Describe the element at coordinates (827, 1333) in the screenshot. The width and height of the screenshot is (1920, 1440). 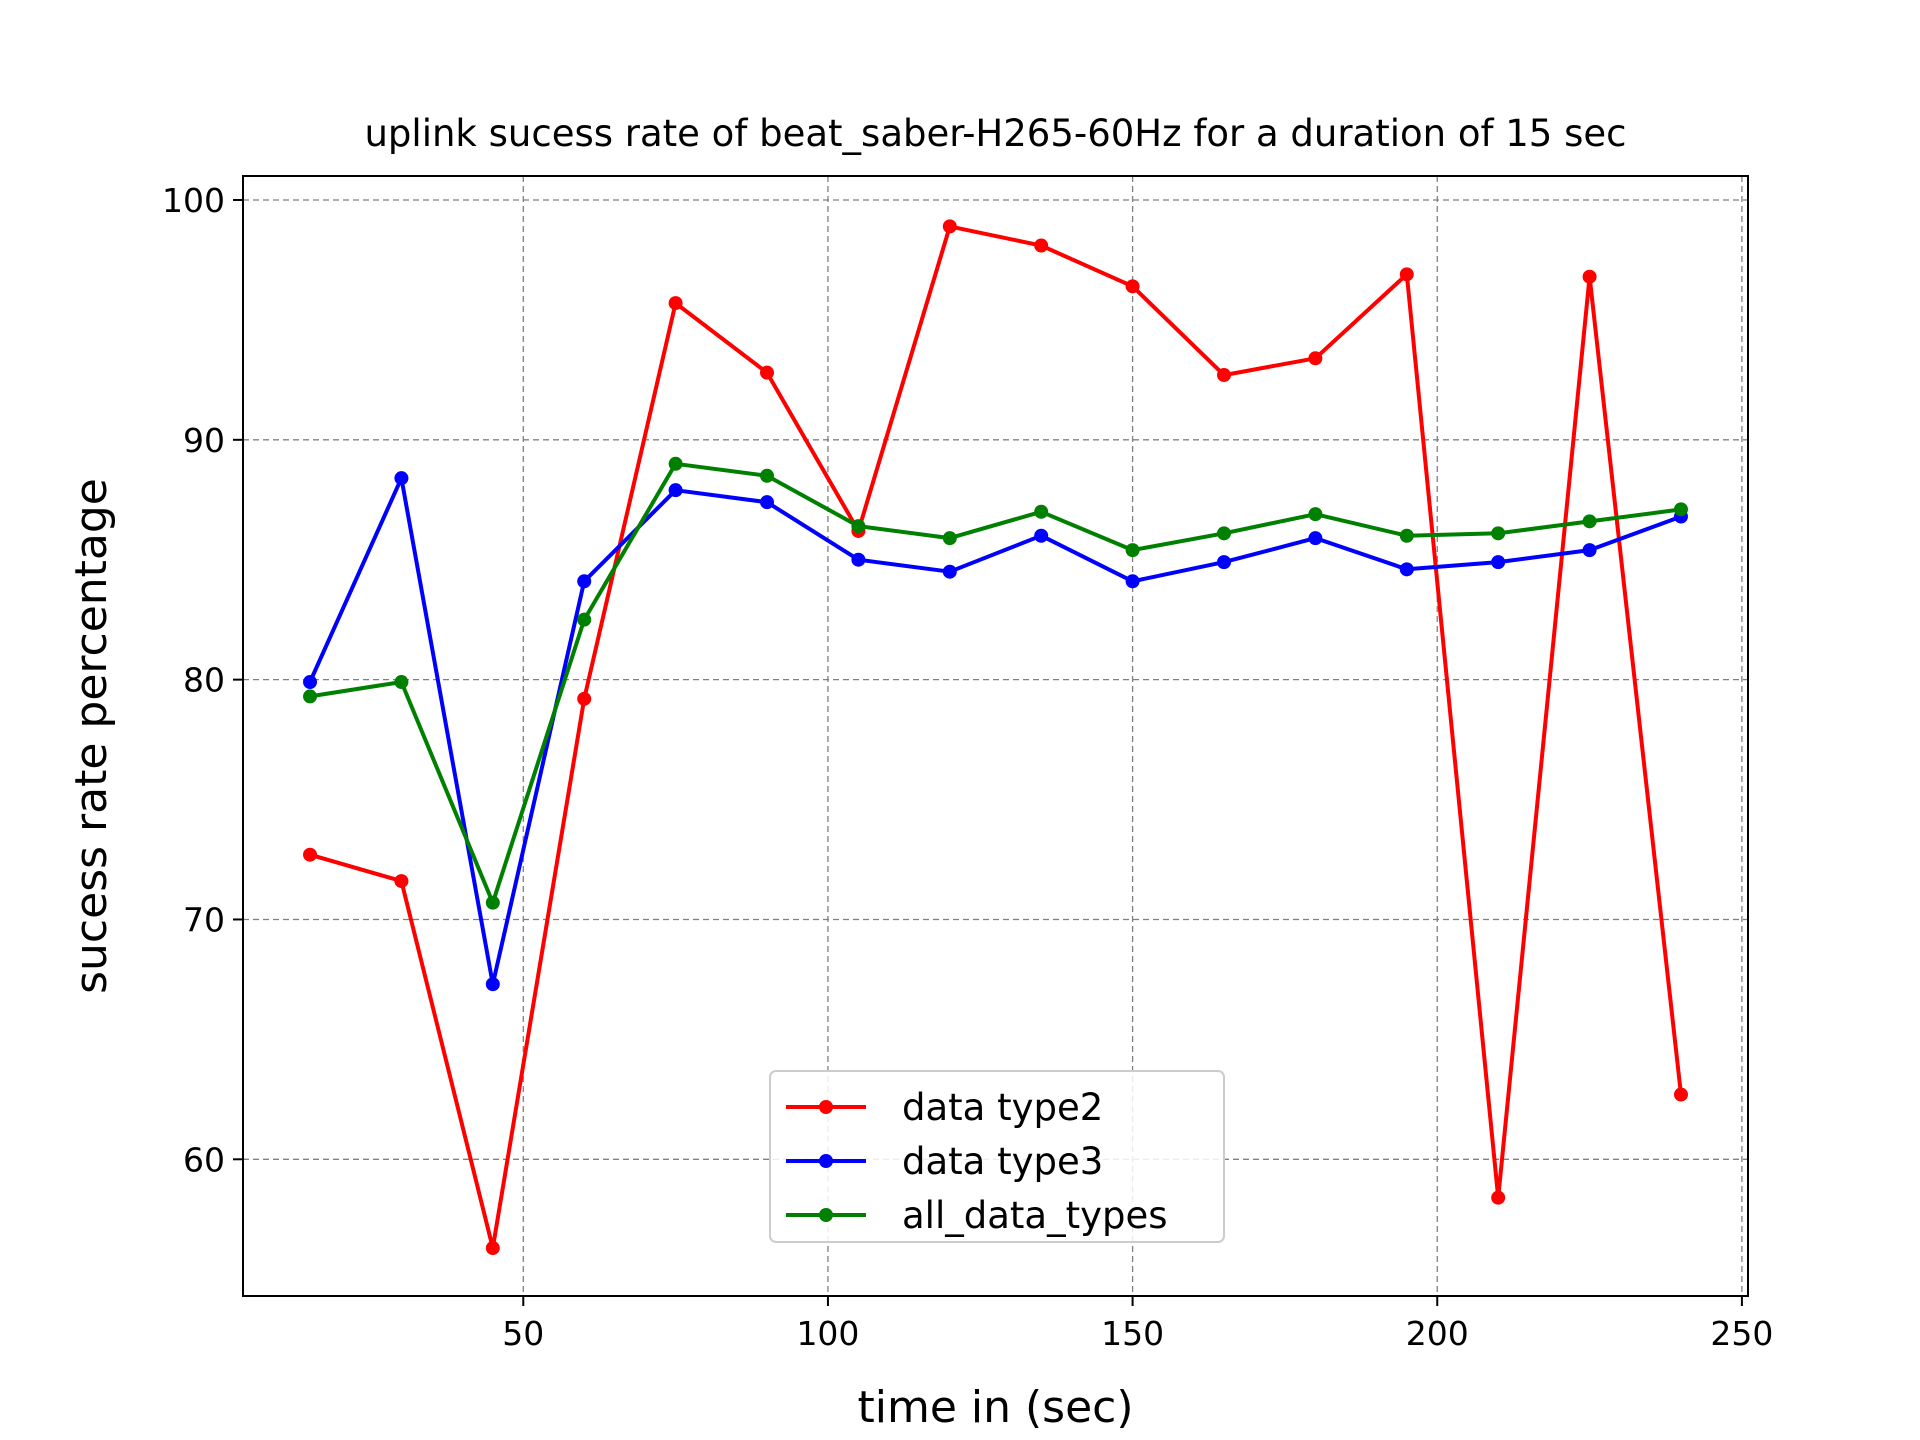
I see `x-tick-label: 100` at that location.